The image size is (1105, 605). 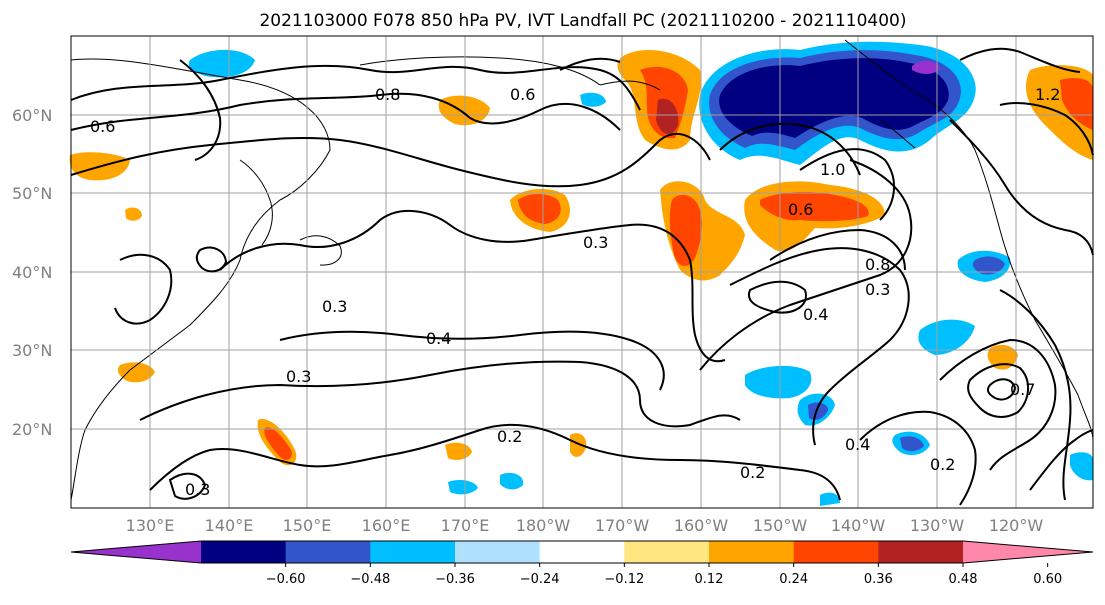 I want to click on contour-label: 1.2, so click(x=1047, y=94).